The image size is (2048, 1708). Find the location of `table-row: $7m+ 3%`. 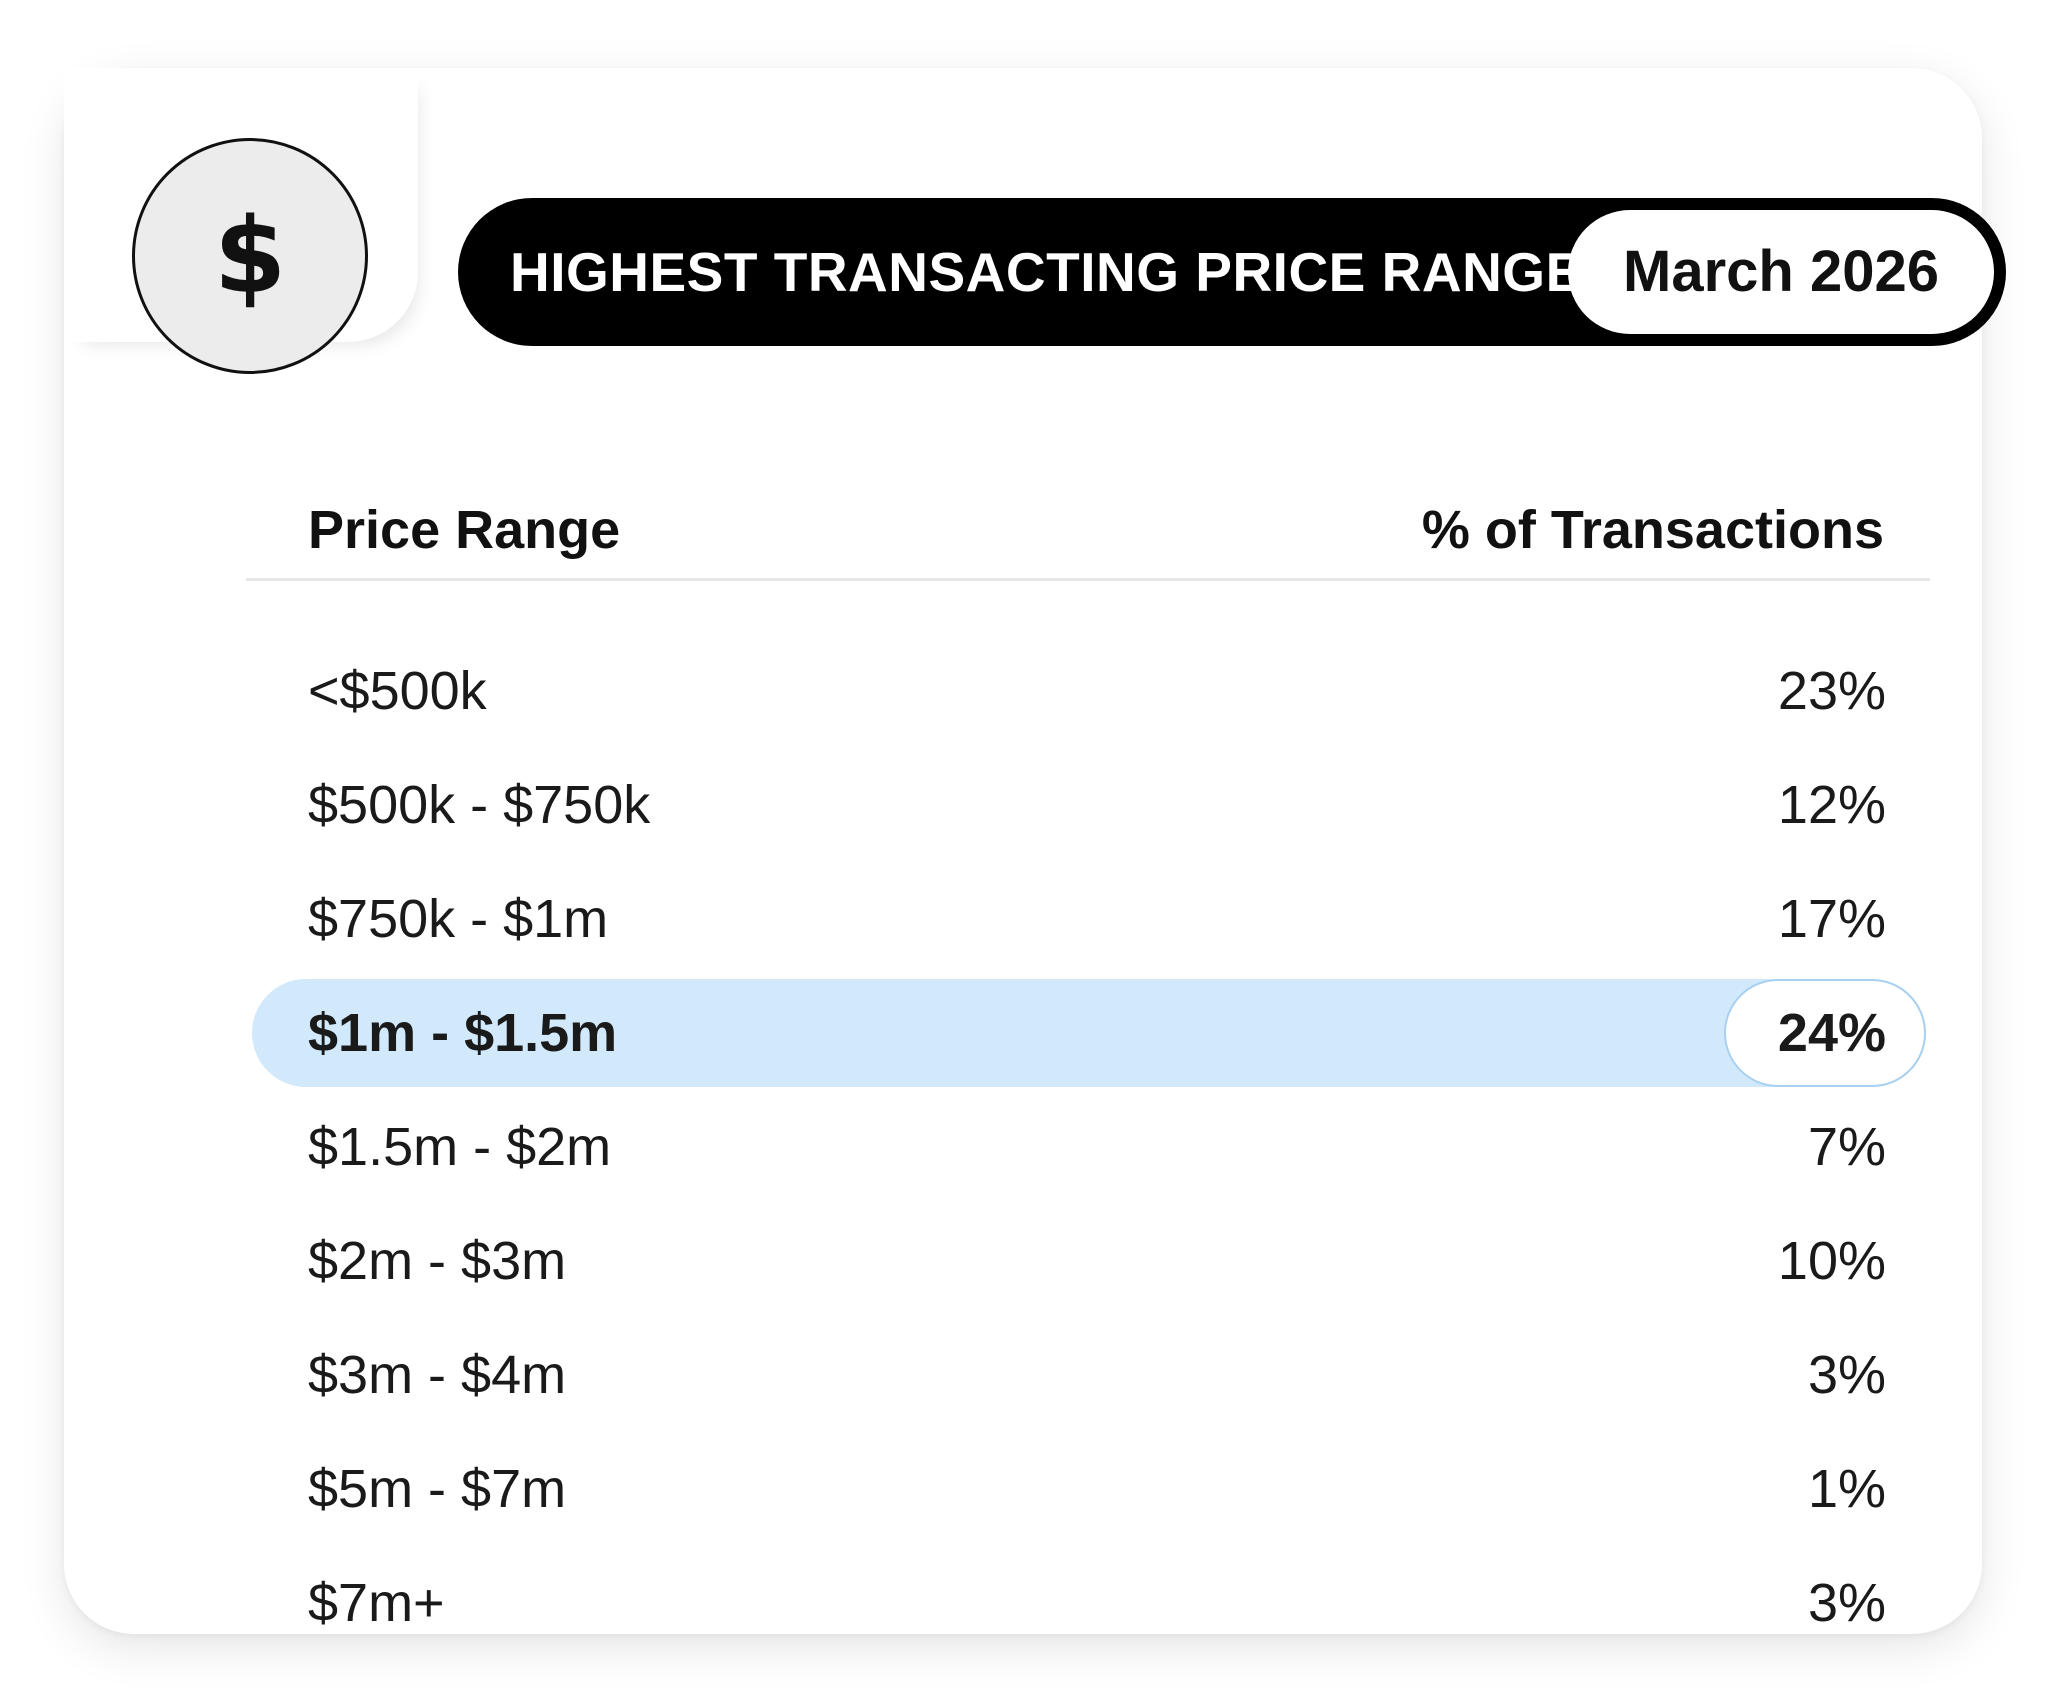

table-row: $7m+ 3% is located at coordinates (1089, 1603).